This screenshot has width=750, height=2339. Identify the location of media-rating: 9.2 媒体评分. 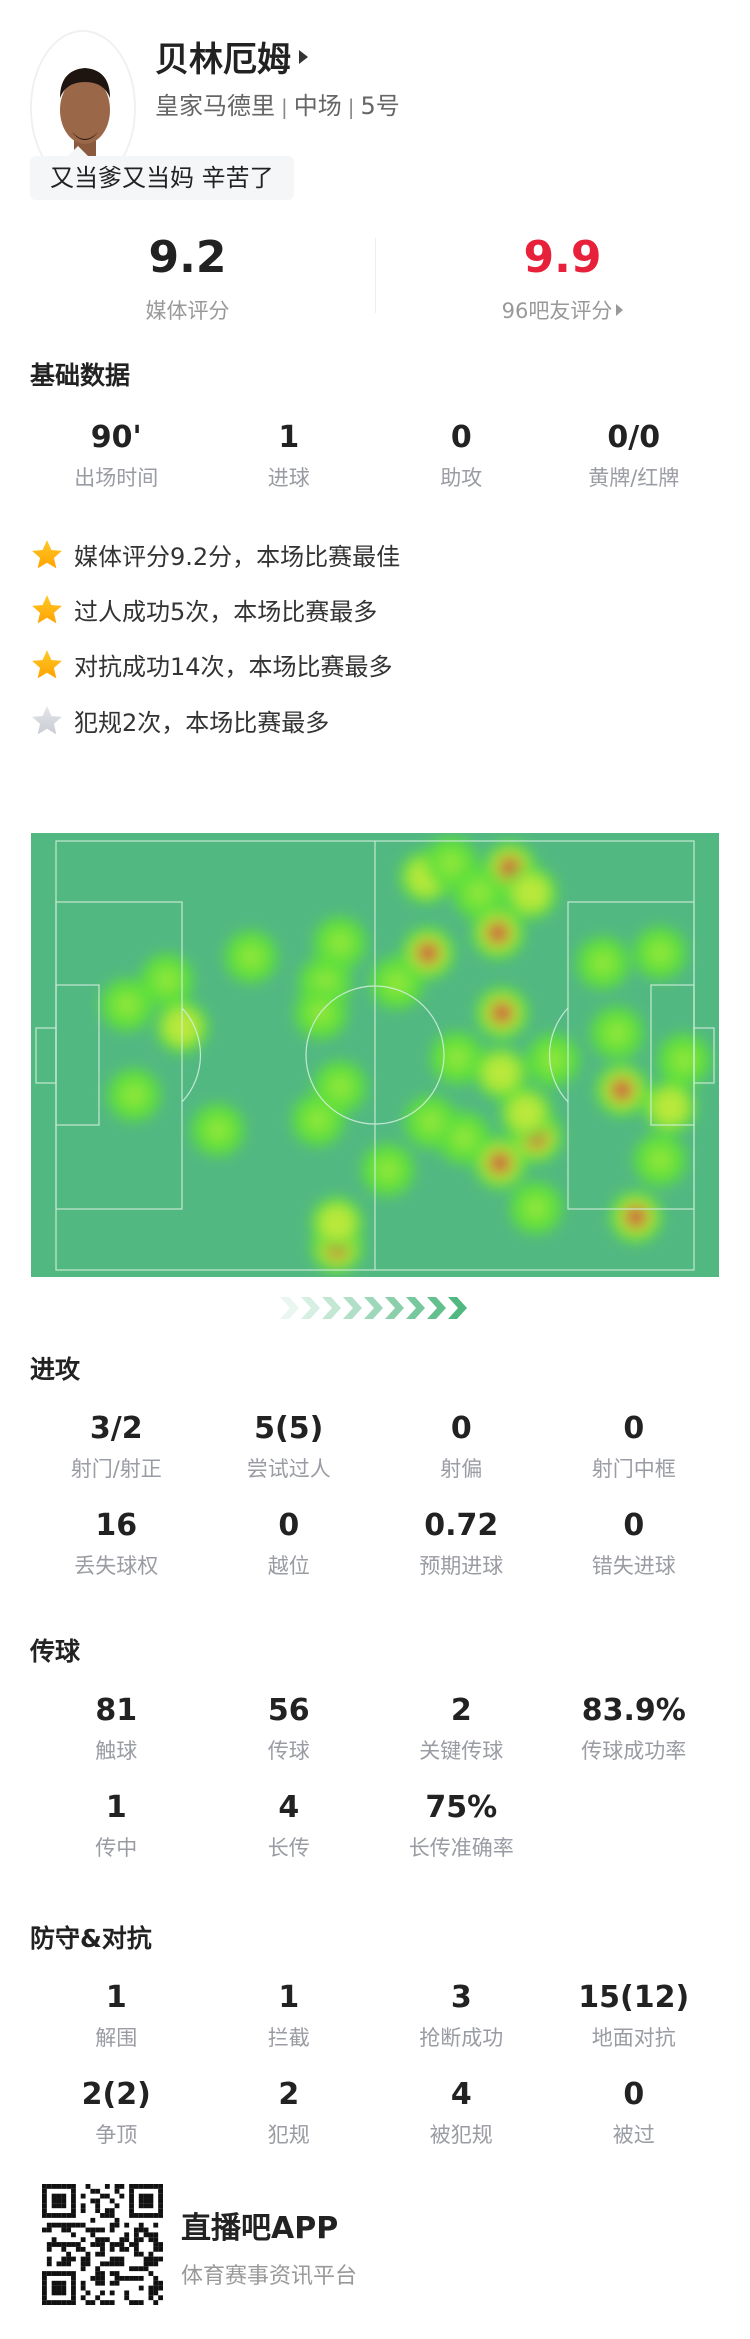
(187, 278).